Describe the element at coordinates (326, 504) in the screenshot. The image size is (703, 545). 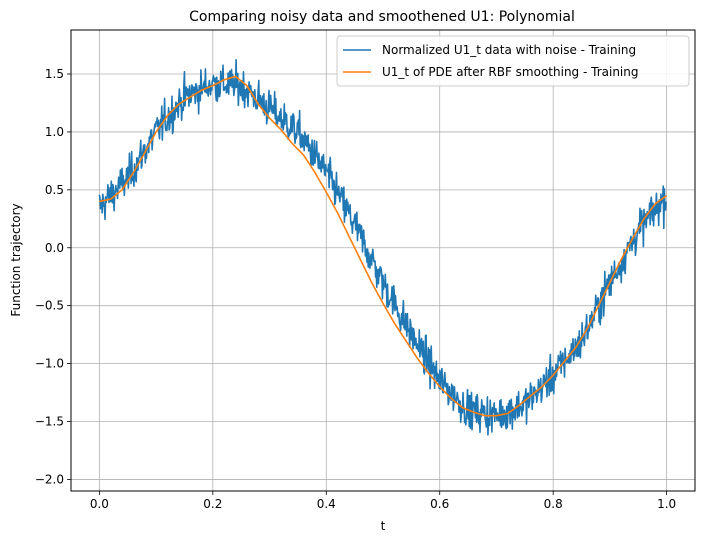
I see `x-tick-label: 0.4` at that location.